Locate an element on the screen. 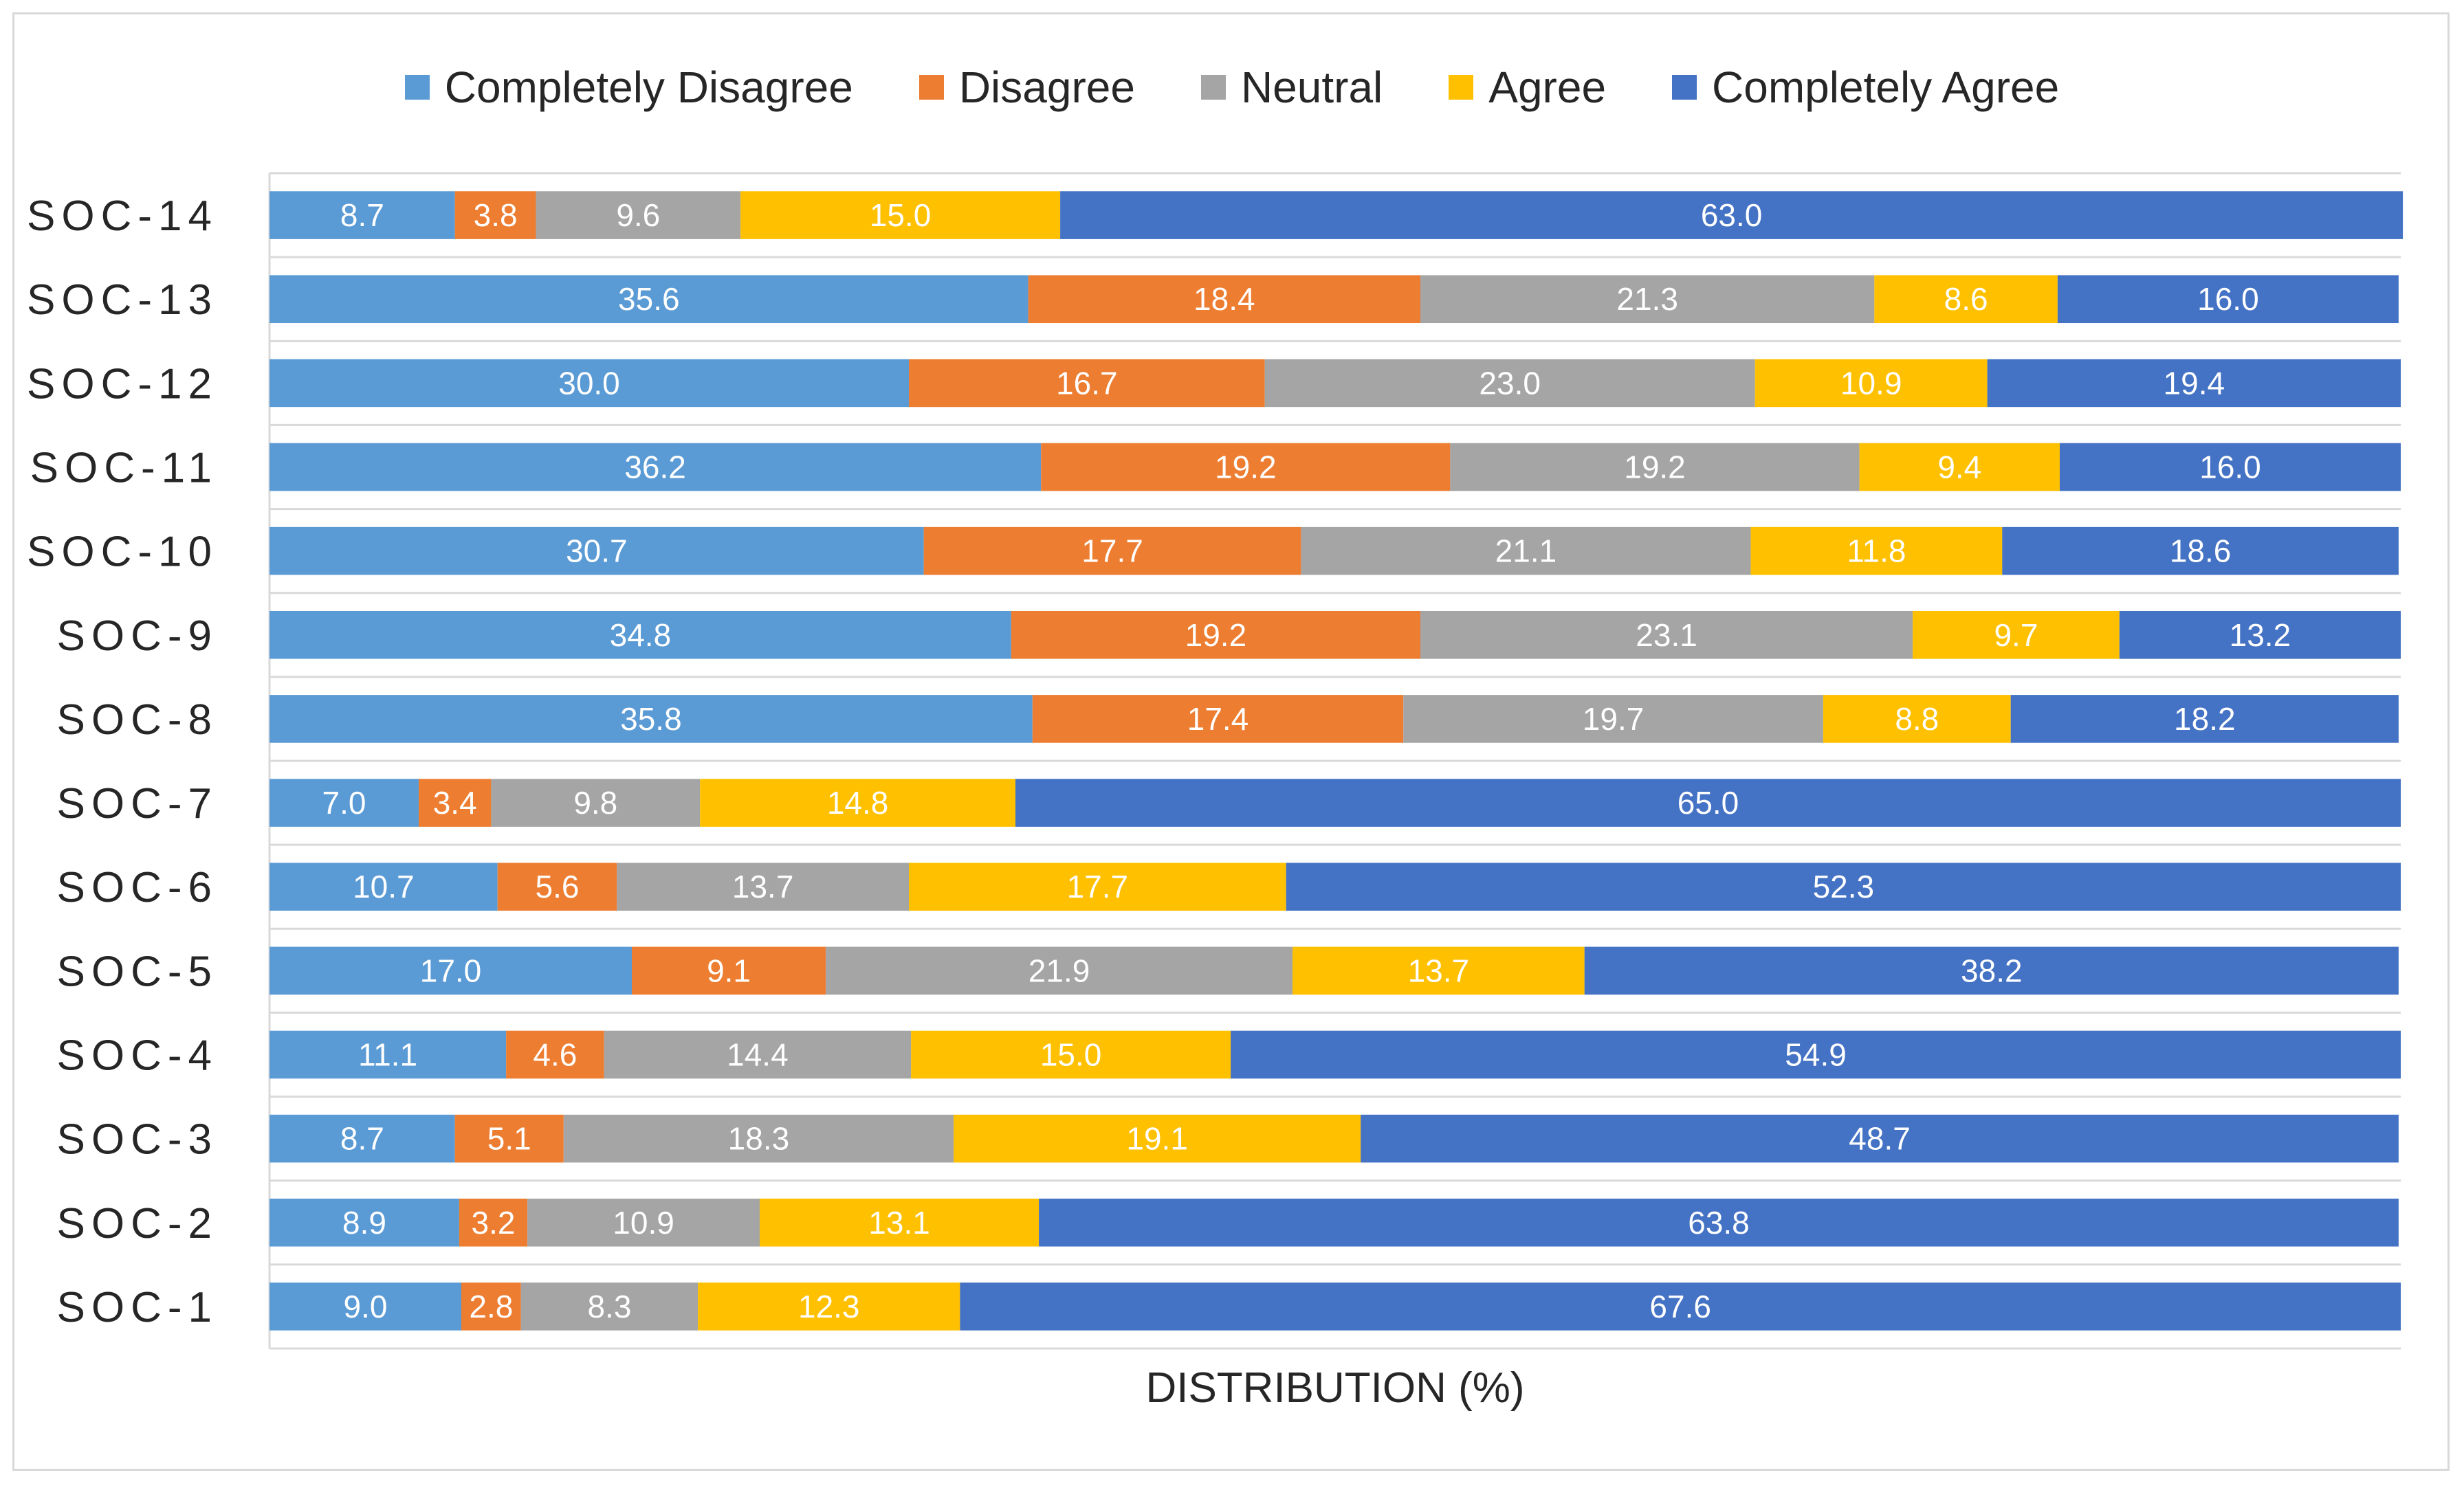 This screenshot has width=2464, height=1488. legend-label: Agree is located at coordinates (1547, 87).